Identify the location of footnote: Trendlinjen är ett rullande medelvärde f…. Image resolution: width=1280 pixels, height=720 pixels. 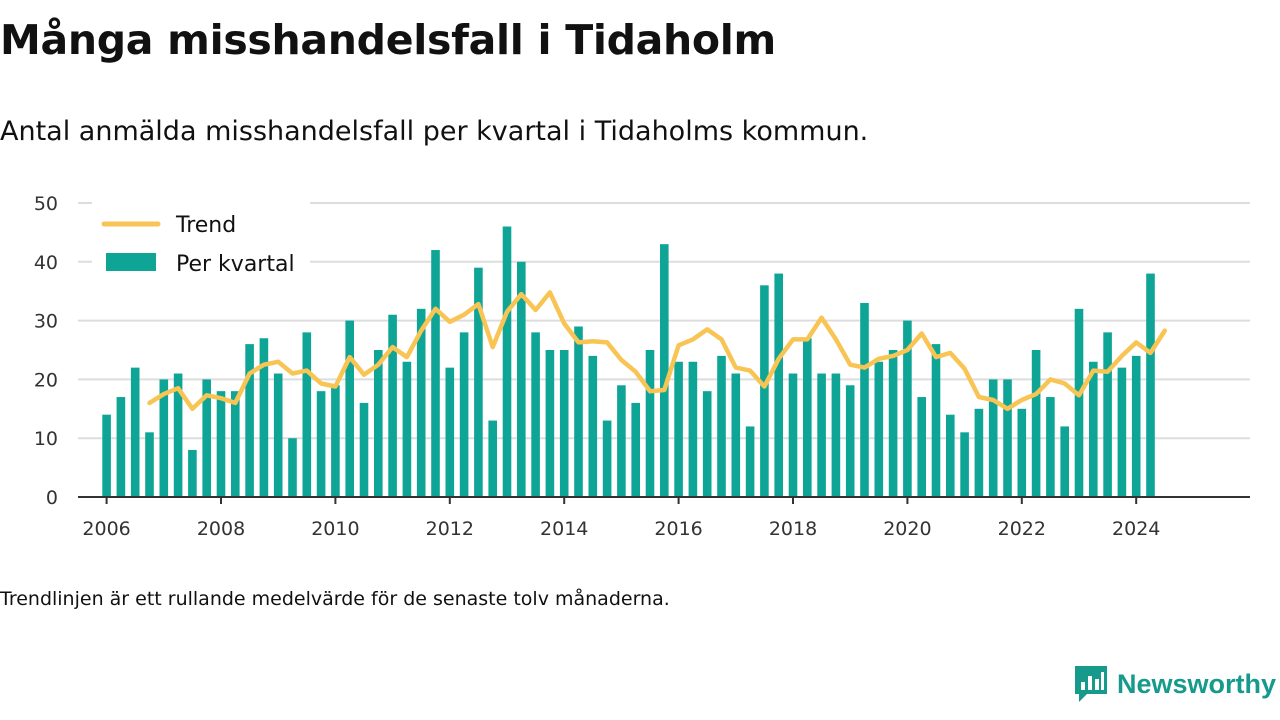
(335, 599).